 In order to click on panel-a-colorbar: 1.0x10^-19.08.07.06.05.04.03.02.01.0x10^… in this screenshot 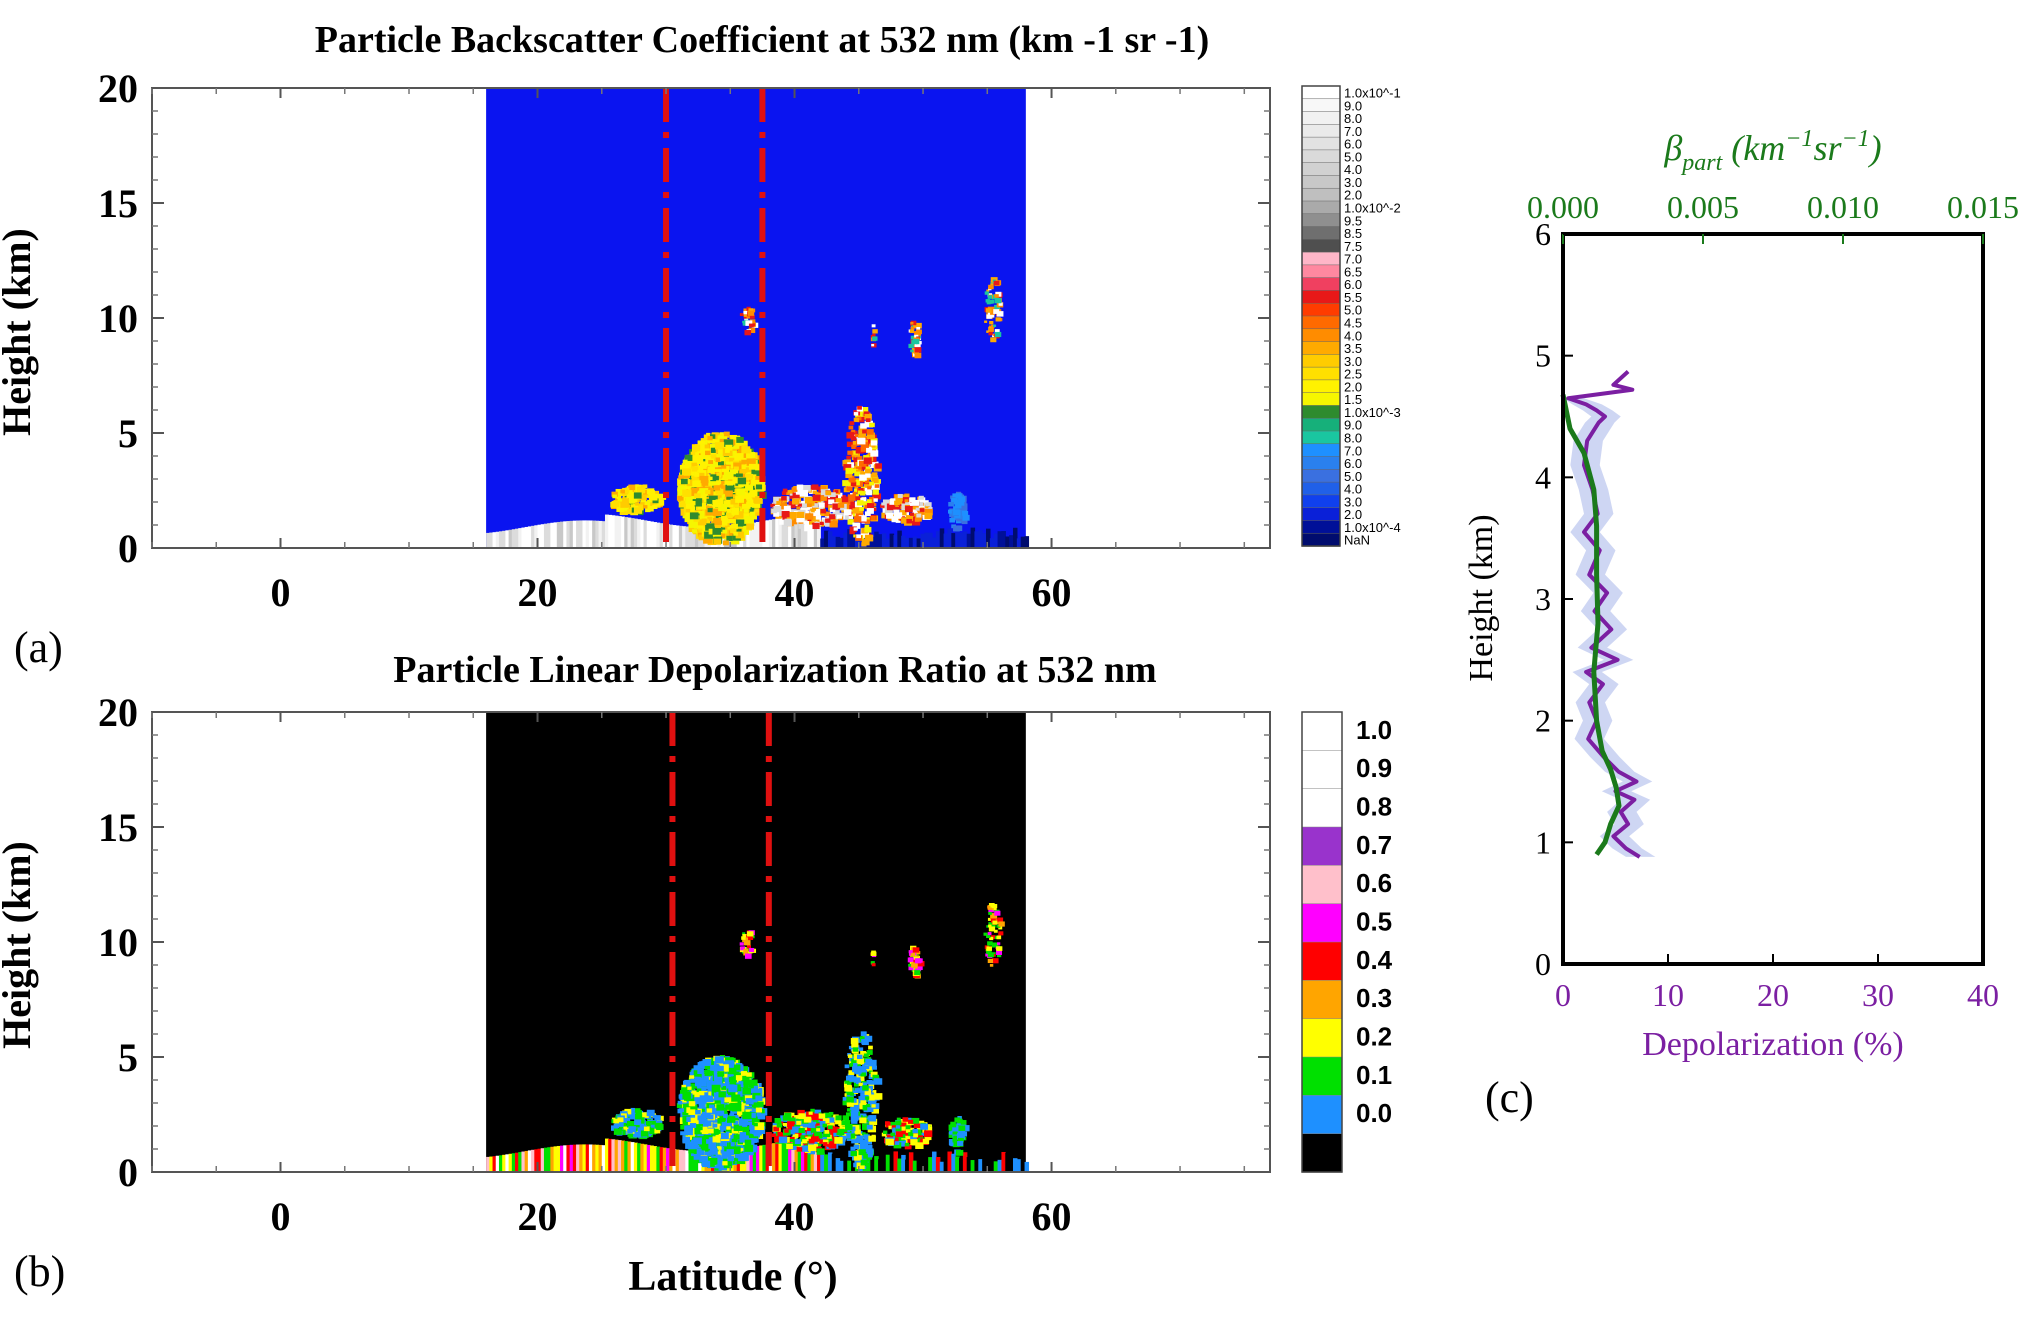, I will do `click(1351, 316)`.